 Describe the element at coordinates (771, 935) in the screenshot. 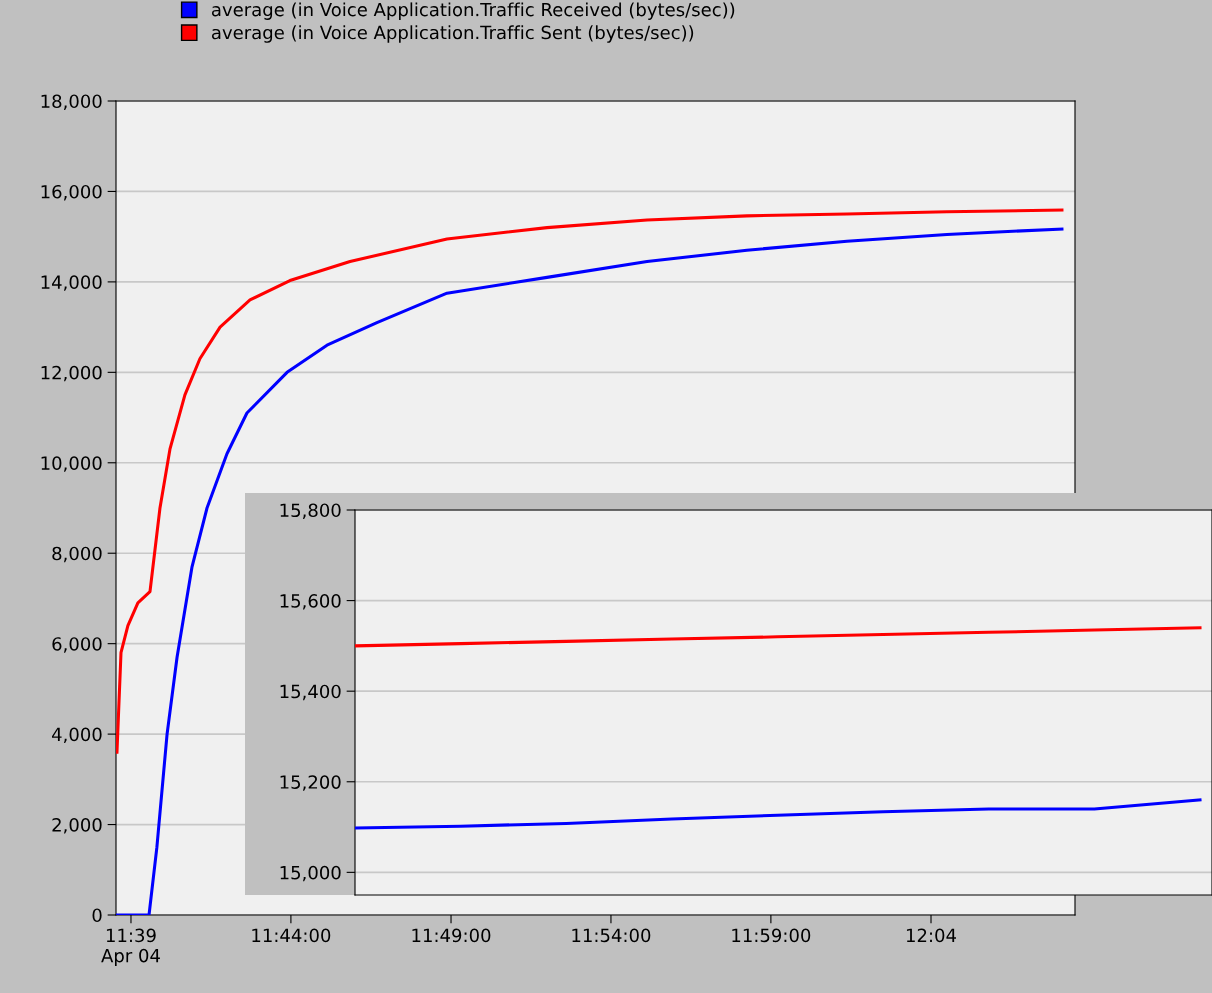

I see `x-tick-label: 11:59:00` at that location.